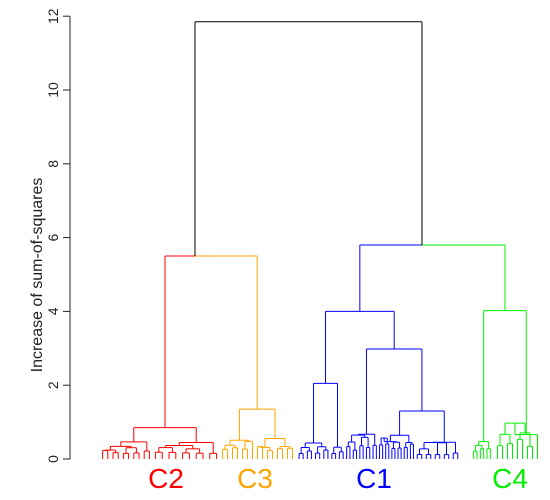 This screenshot has height=500, width=550. I want to click on y-tick-label: 4, so click(53, 311).